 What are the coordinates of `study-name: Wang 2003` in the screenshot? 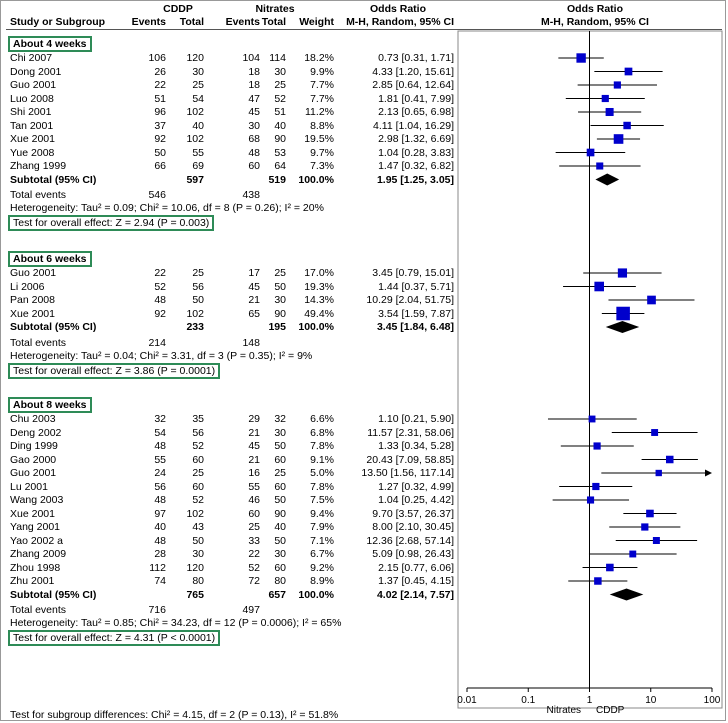 It's located at (37, 500).